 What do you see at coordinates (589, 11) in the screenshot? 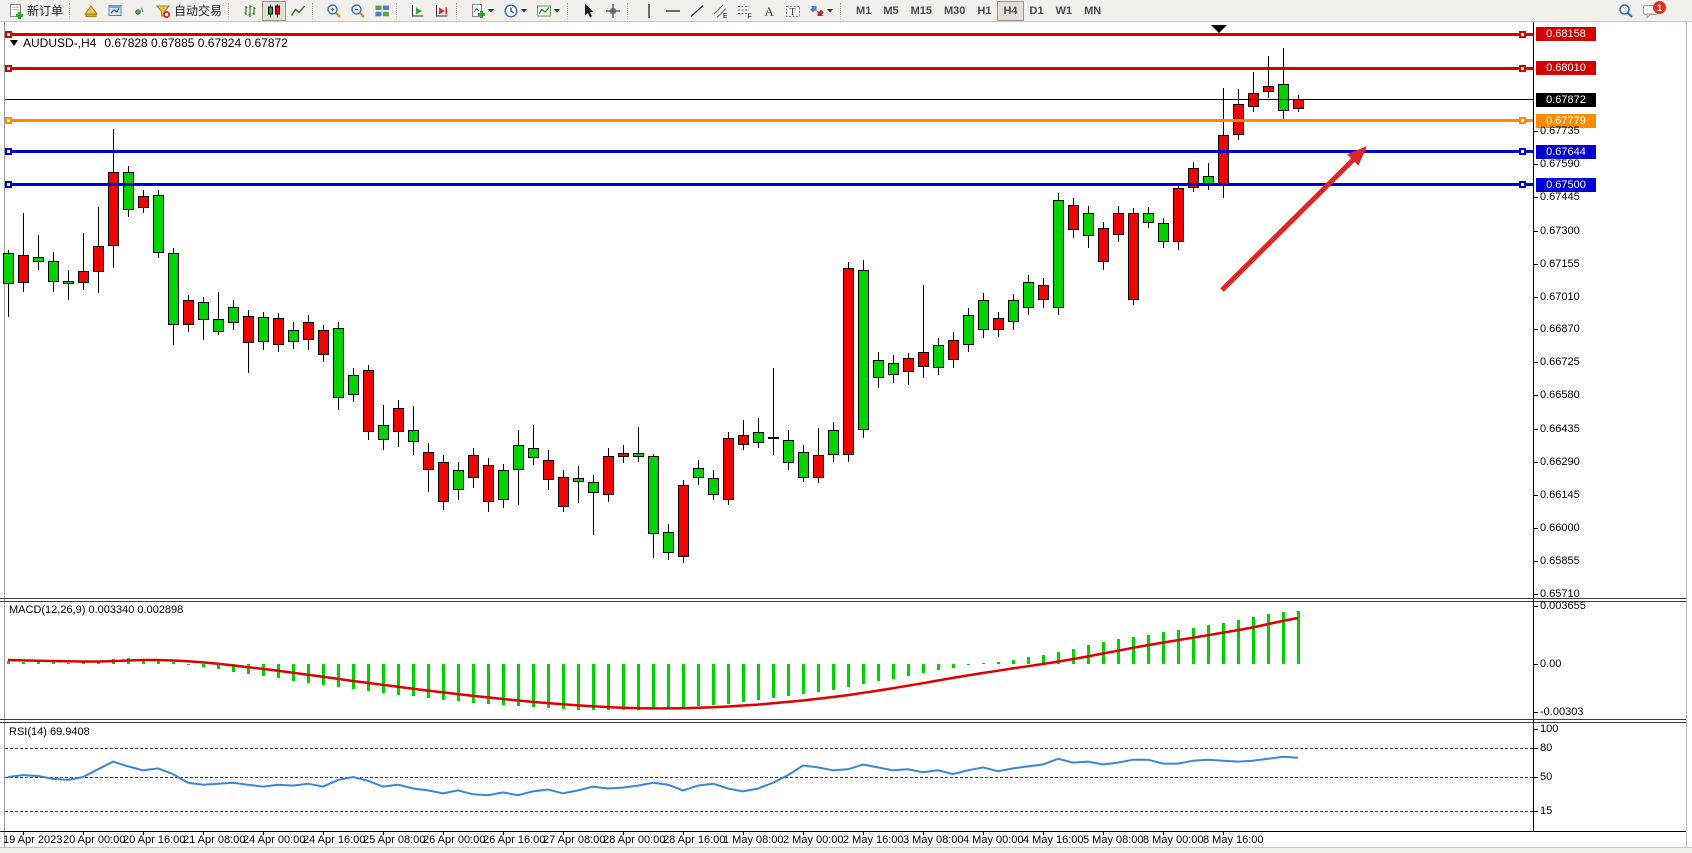
I see `cursor-button` at bounding box center [589, 11].